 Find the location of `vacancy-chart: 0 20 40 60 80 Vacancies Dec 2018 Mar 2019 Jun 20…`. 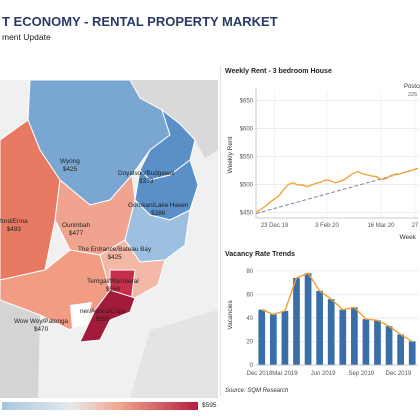

vacancy-chart: 0 20 40 60 80 Vacancies Dec 2018 Mar 2019 Jun 20… is located at coordinates (321, 323).